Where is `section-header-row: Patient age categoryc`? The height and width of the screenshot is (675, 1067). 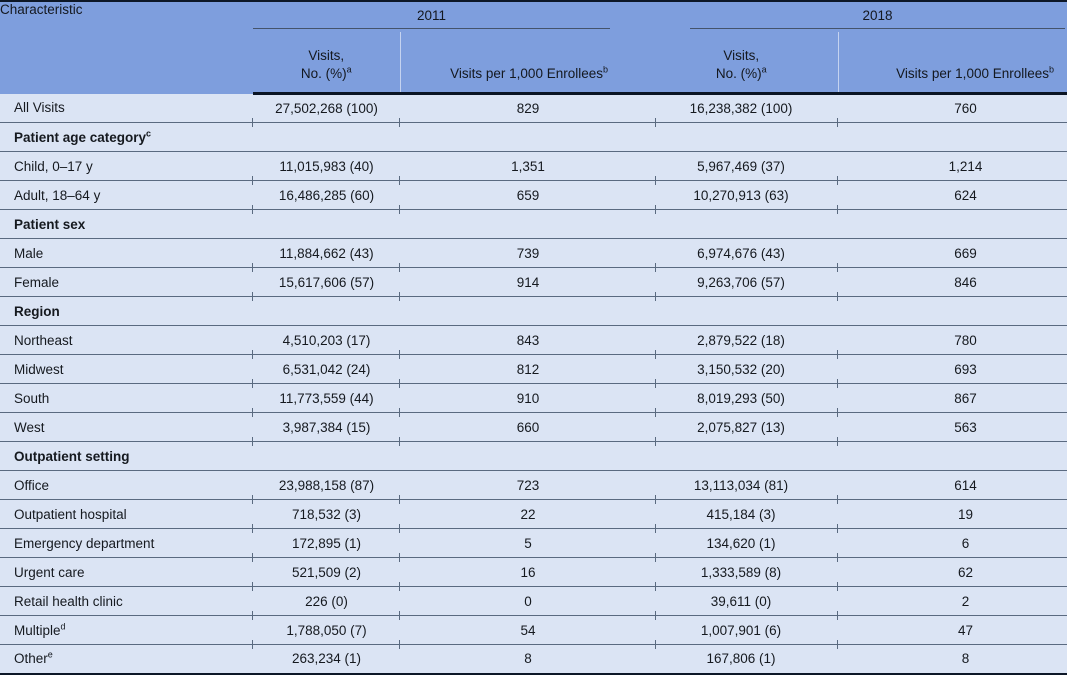 section-header-row: Patient age categoryc is located at coordinates (533, 137).